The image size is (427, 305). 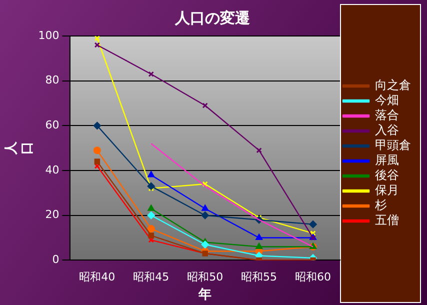 I want to click on legend-label: 保月, so click(x=387, y=190).